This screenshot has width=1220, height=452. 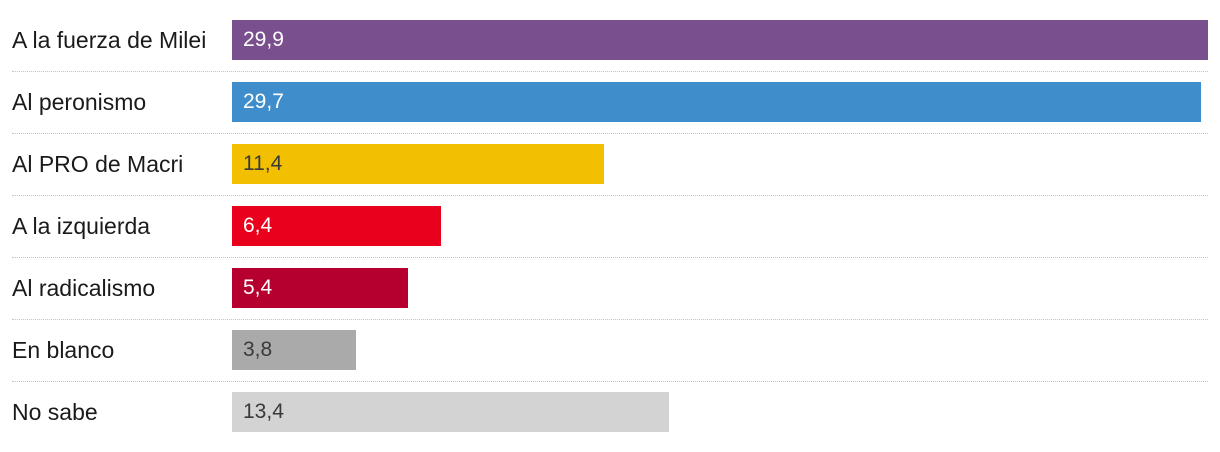 What do you see at coordinates (63, 350) in the screenshot?
I see `category-label: En blanco` at bounding box center [63, 350].